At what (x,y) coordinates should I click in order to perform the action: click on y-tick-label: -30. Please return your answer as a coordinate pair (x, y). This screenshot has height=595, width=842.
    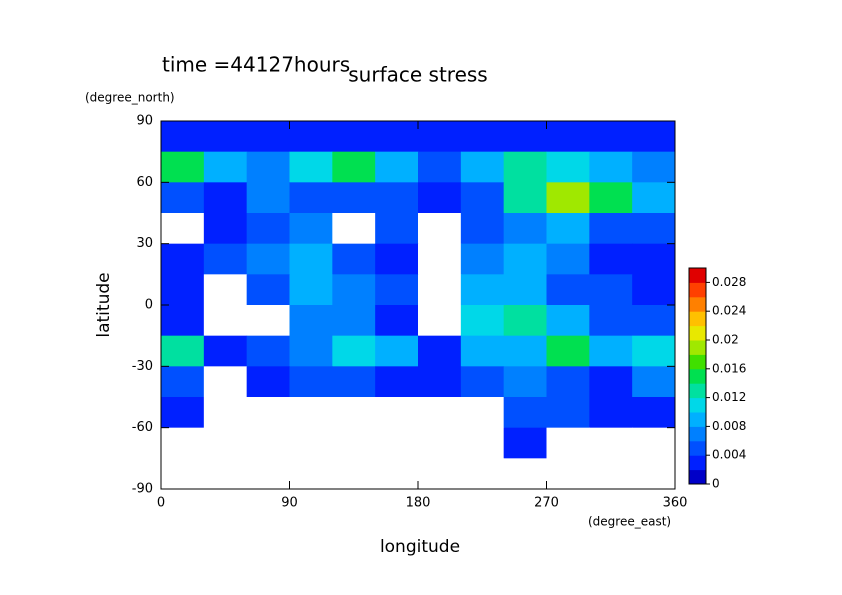
    Looking at the image, I should click on (142, 366).